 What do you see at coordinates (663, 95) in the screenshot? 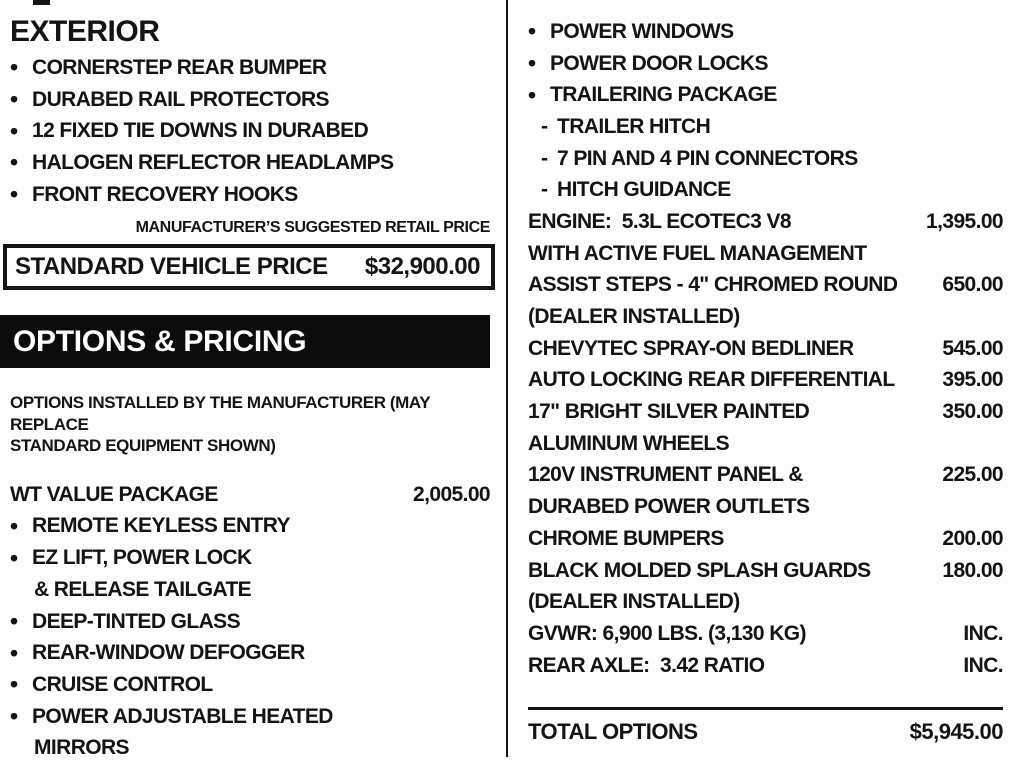
I see `line-text: TRAILERING PACKAGE` at bounding box center [663, 95].